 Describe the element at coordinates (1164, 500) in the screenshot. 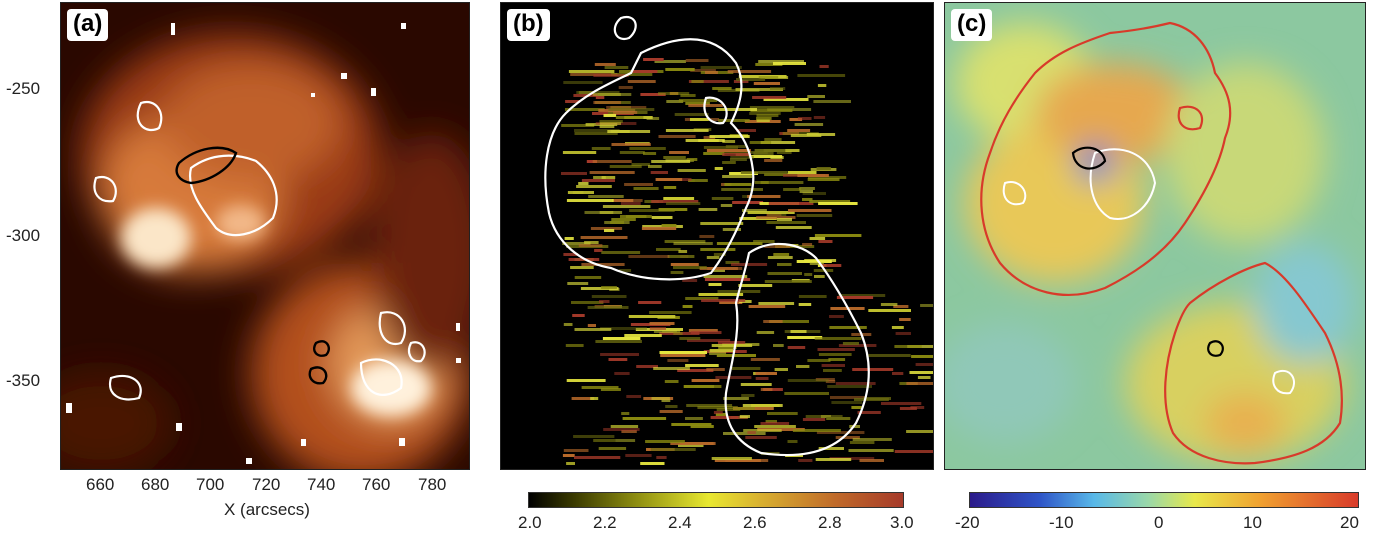

I see `colorbar-c` at that location.